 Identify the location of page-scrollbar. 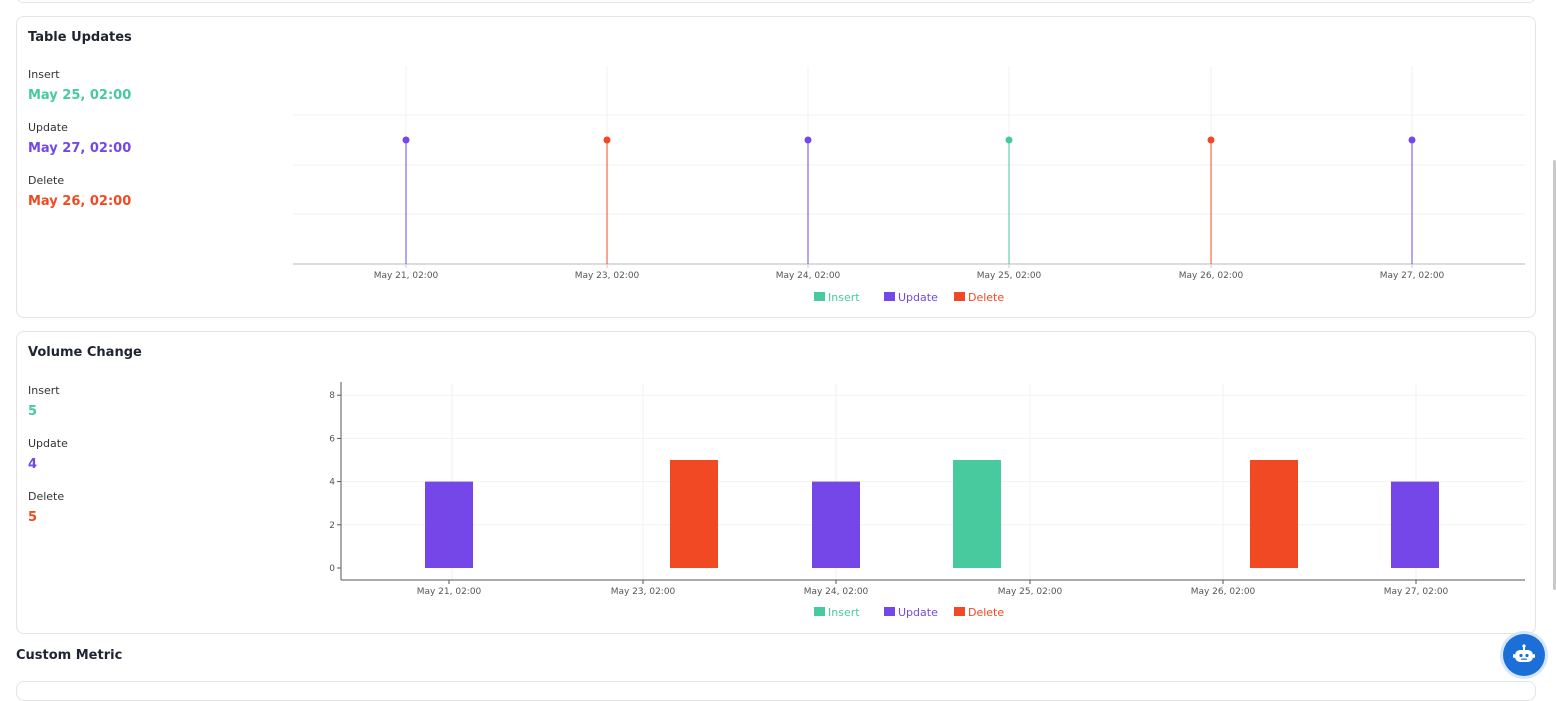
(1554, 375).